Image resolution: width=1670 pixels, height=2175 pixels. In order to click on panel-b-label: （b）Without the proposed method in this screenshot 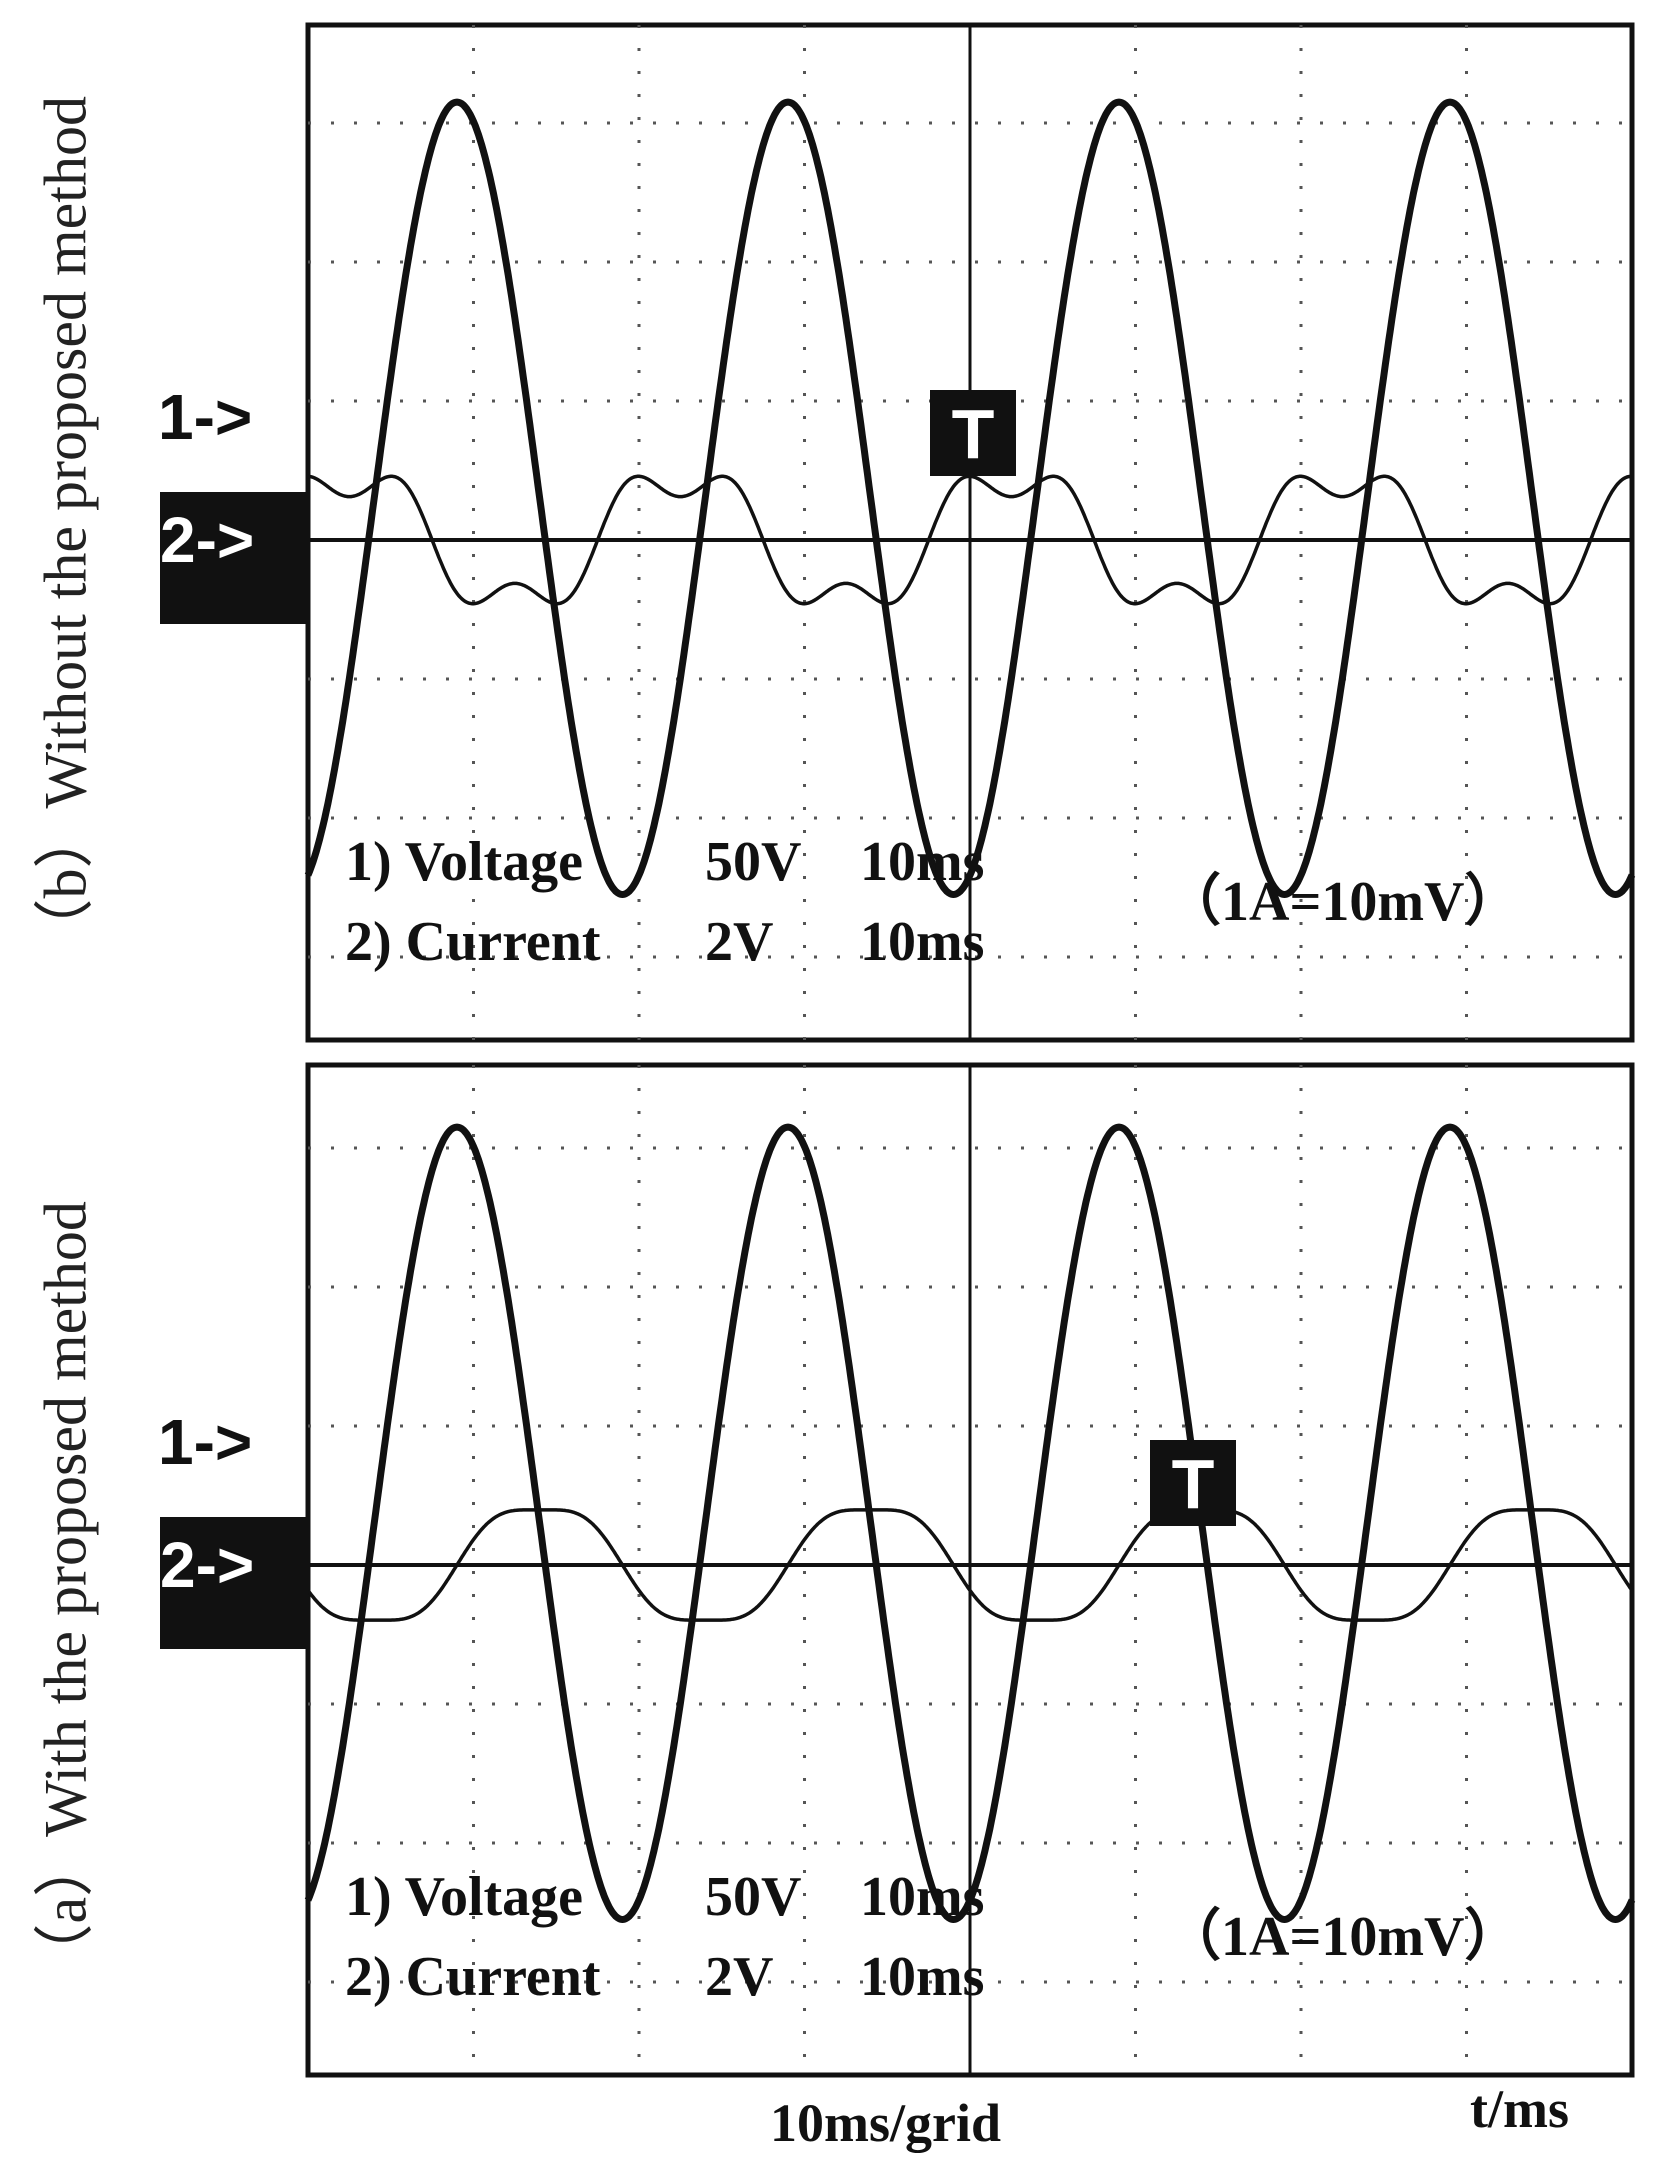, I will do `click(65, 527)`.